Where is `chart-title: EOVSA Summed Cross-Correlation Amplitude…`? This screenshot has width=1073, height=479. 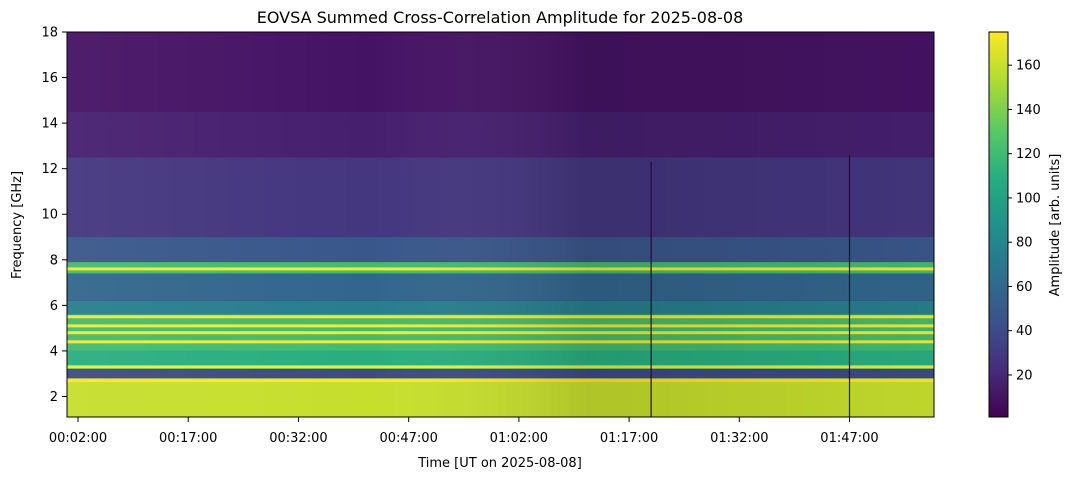
chart-title: EOVSA Summed Cross-Correlation Amplitude… is located at coordinates (500, 17).